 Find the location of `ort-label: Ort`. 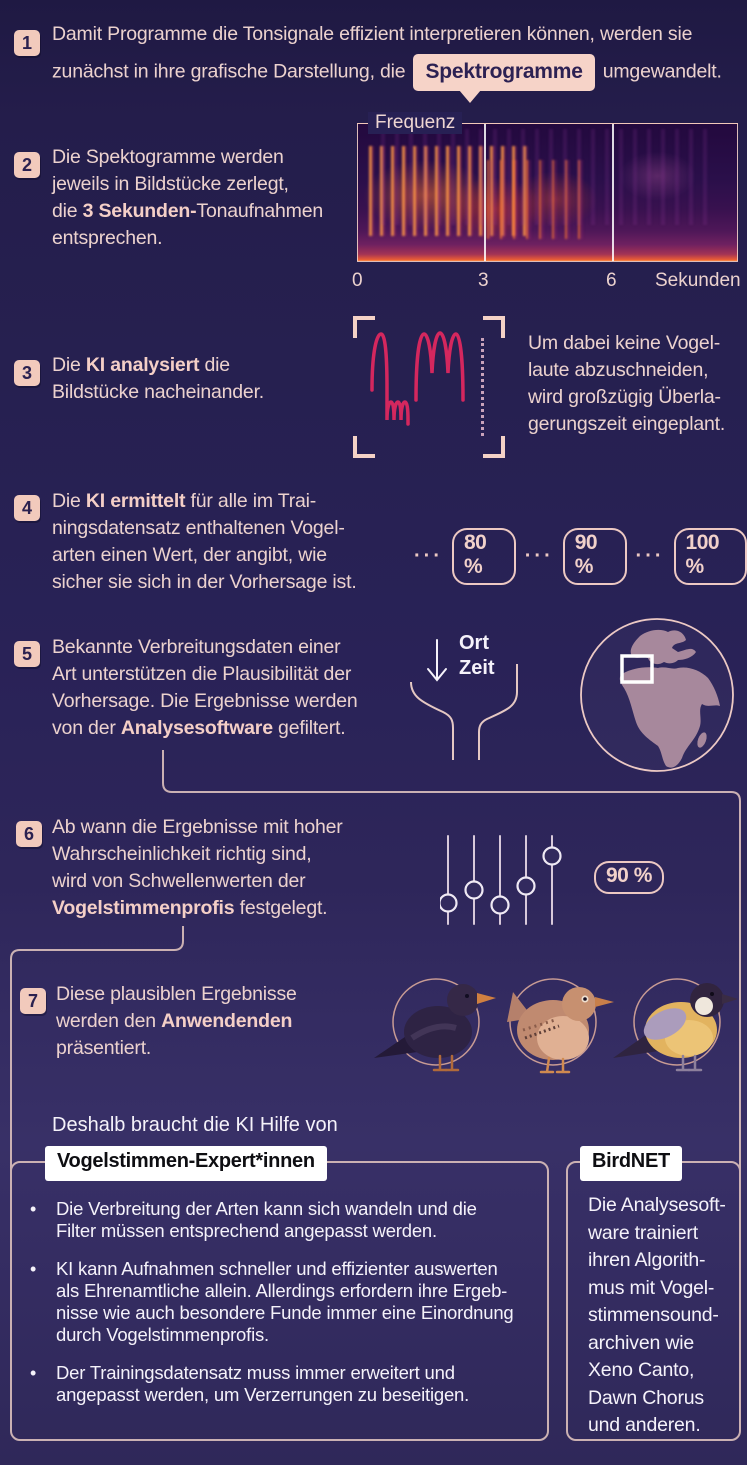

ort-label: Ort is located at coordinates (474, 643).